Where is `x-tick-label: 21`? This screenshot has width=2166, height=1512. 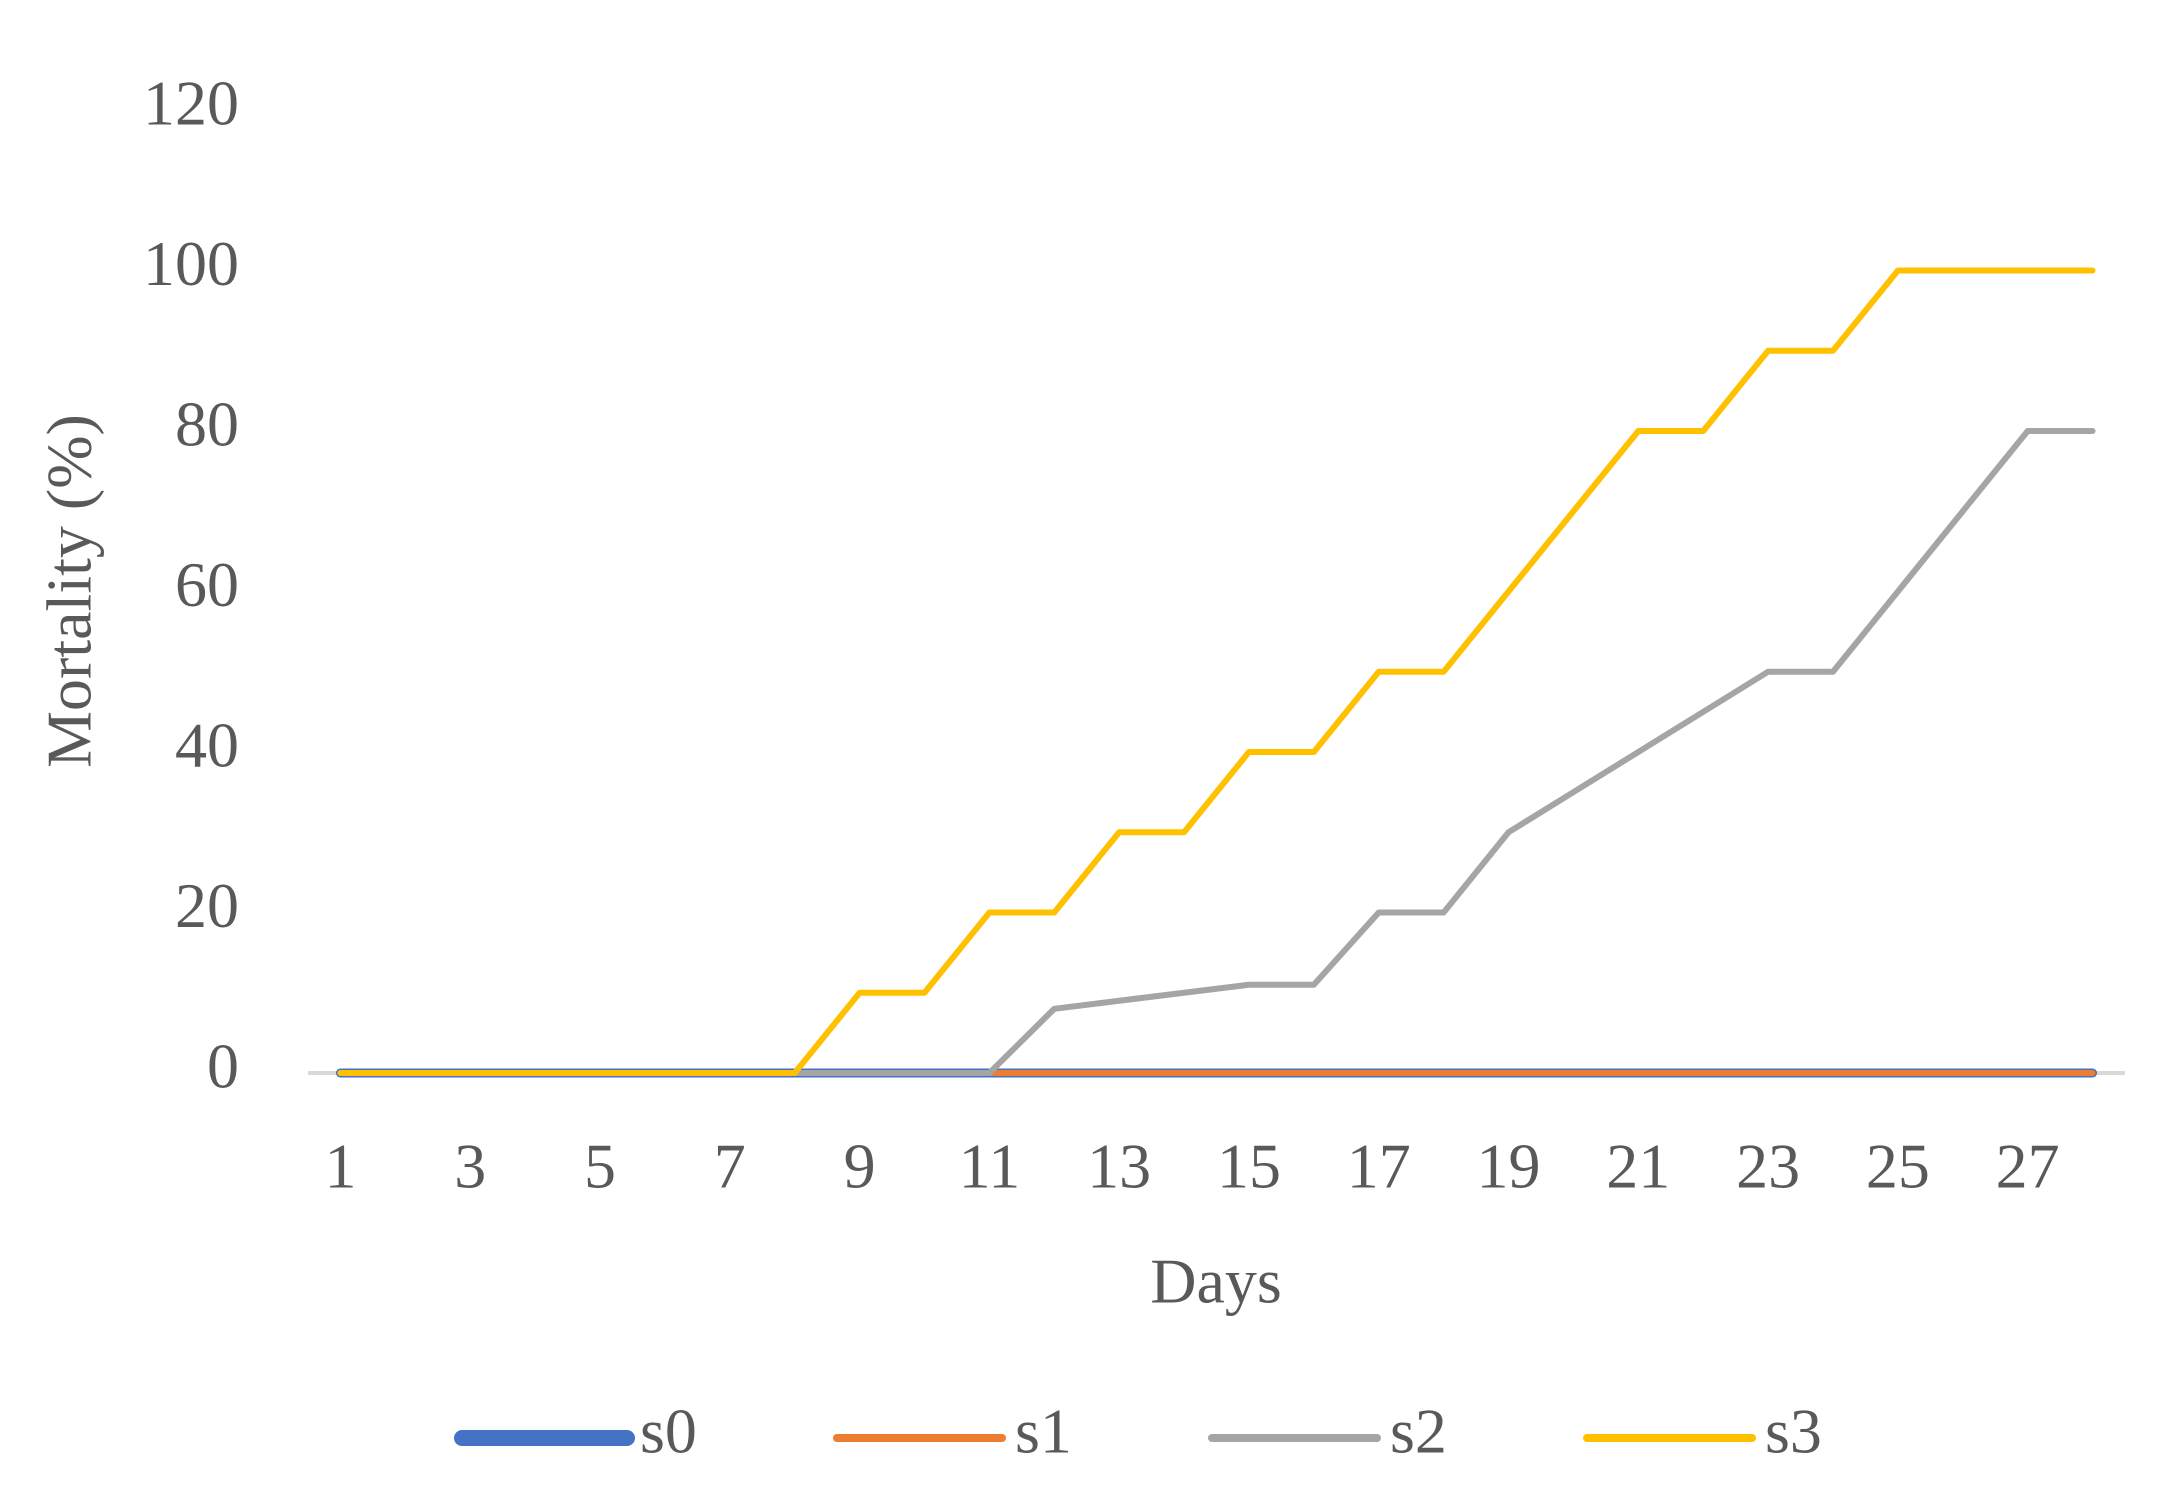 x-tick-label: 21 is located at coordinates (1638, 1166).